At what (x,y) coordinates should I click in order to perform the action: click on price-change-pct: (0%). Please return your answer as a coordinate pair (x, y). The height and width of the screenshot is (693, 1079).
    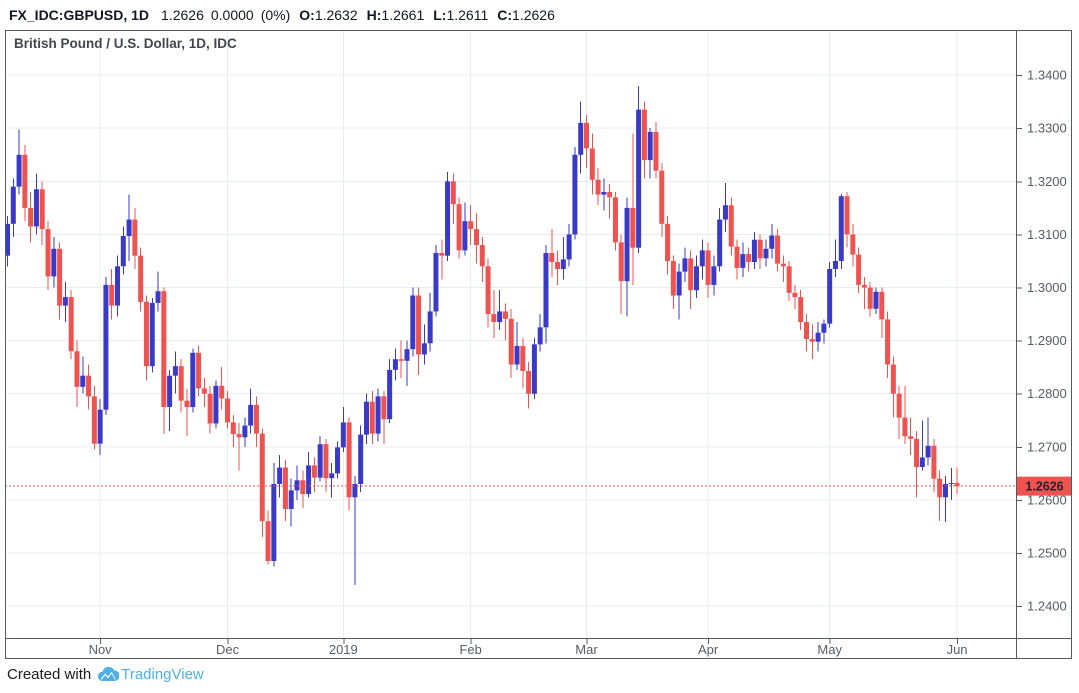
    Looking at the image, I should click on (275, 15).